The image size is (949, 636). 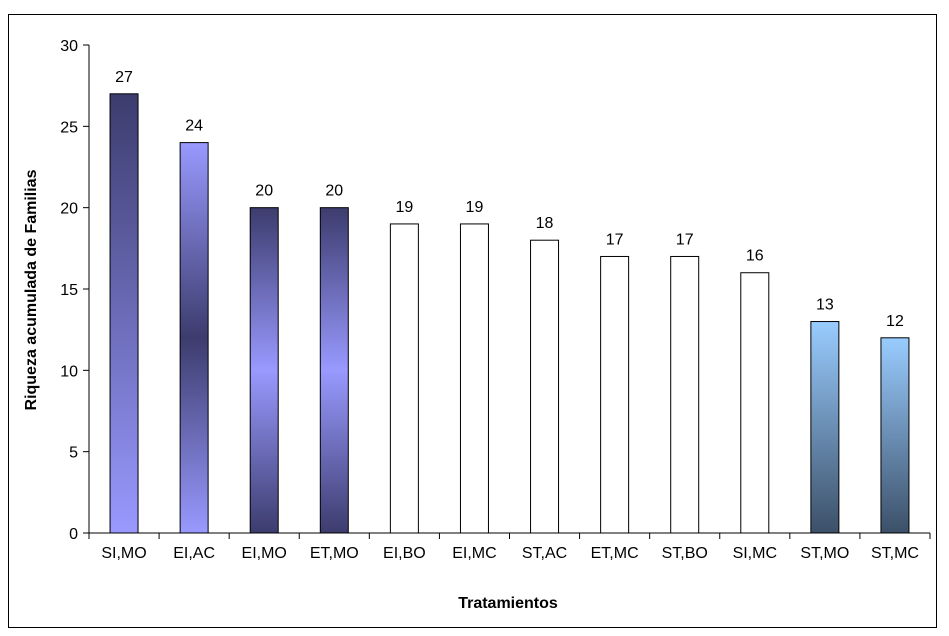 I want to click on x-tick-label: ST,MO, so click(x=824, y=553).